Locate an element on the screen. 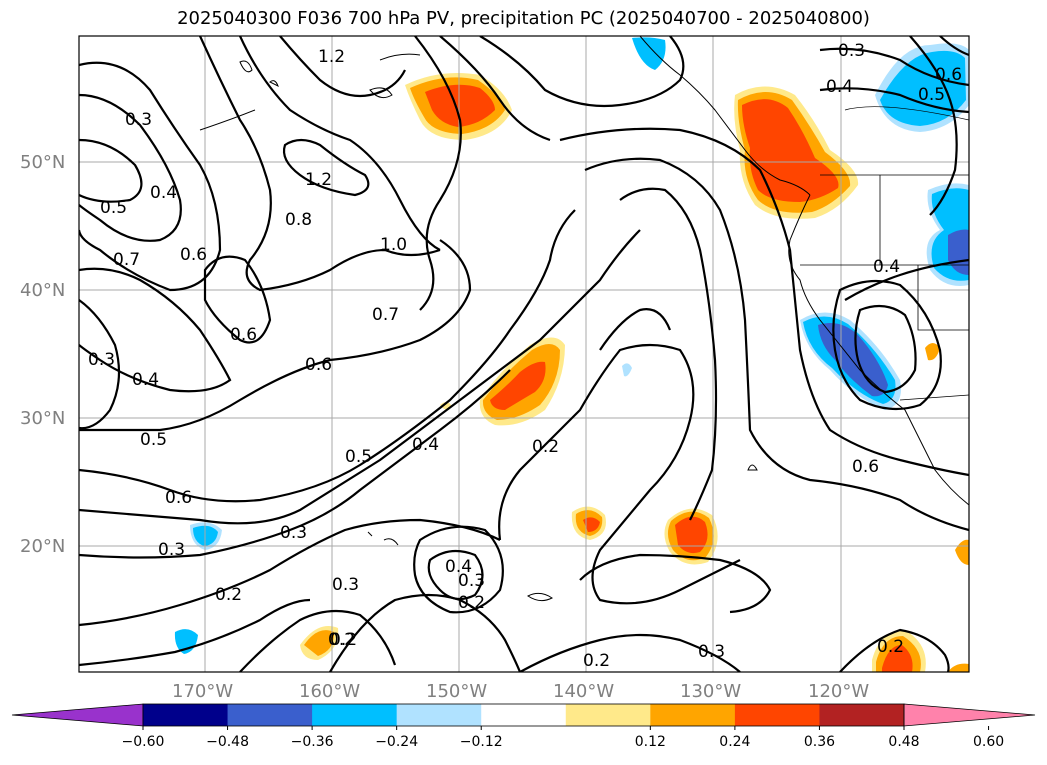 The width and height of the screenshot is (1047, 765). lat-label-20n: 20°N is located at coordinates (42, 546).